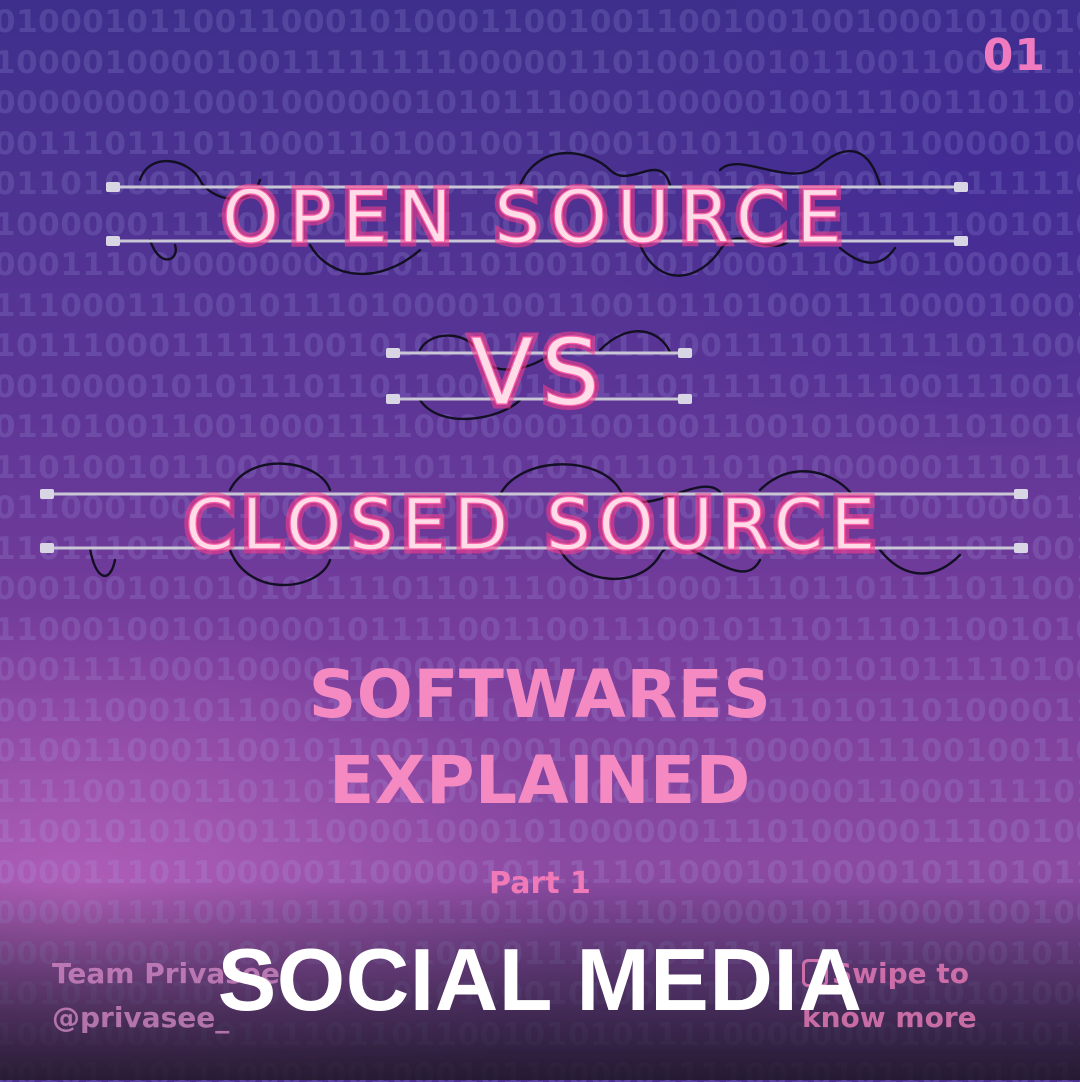  What do you see at coordinates (901, 973) in the screenshot?
I see `swipe-line-1: Swipe to` at bounding box center [901, 973].